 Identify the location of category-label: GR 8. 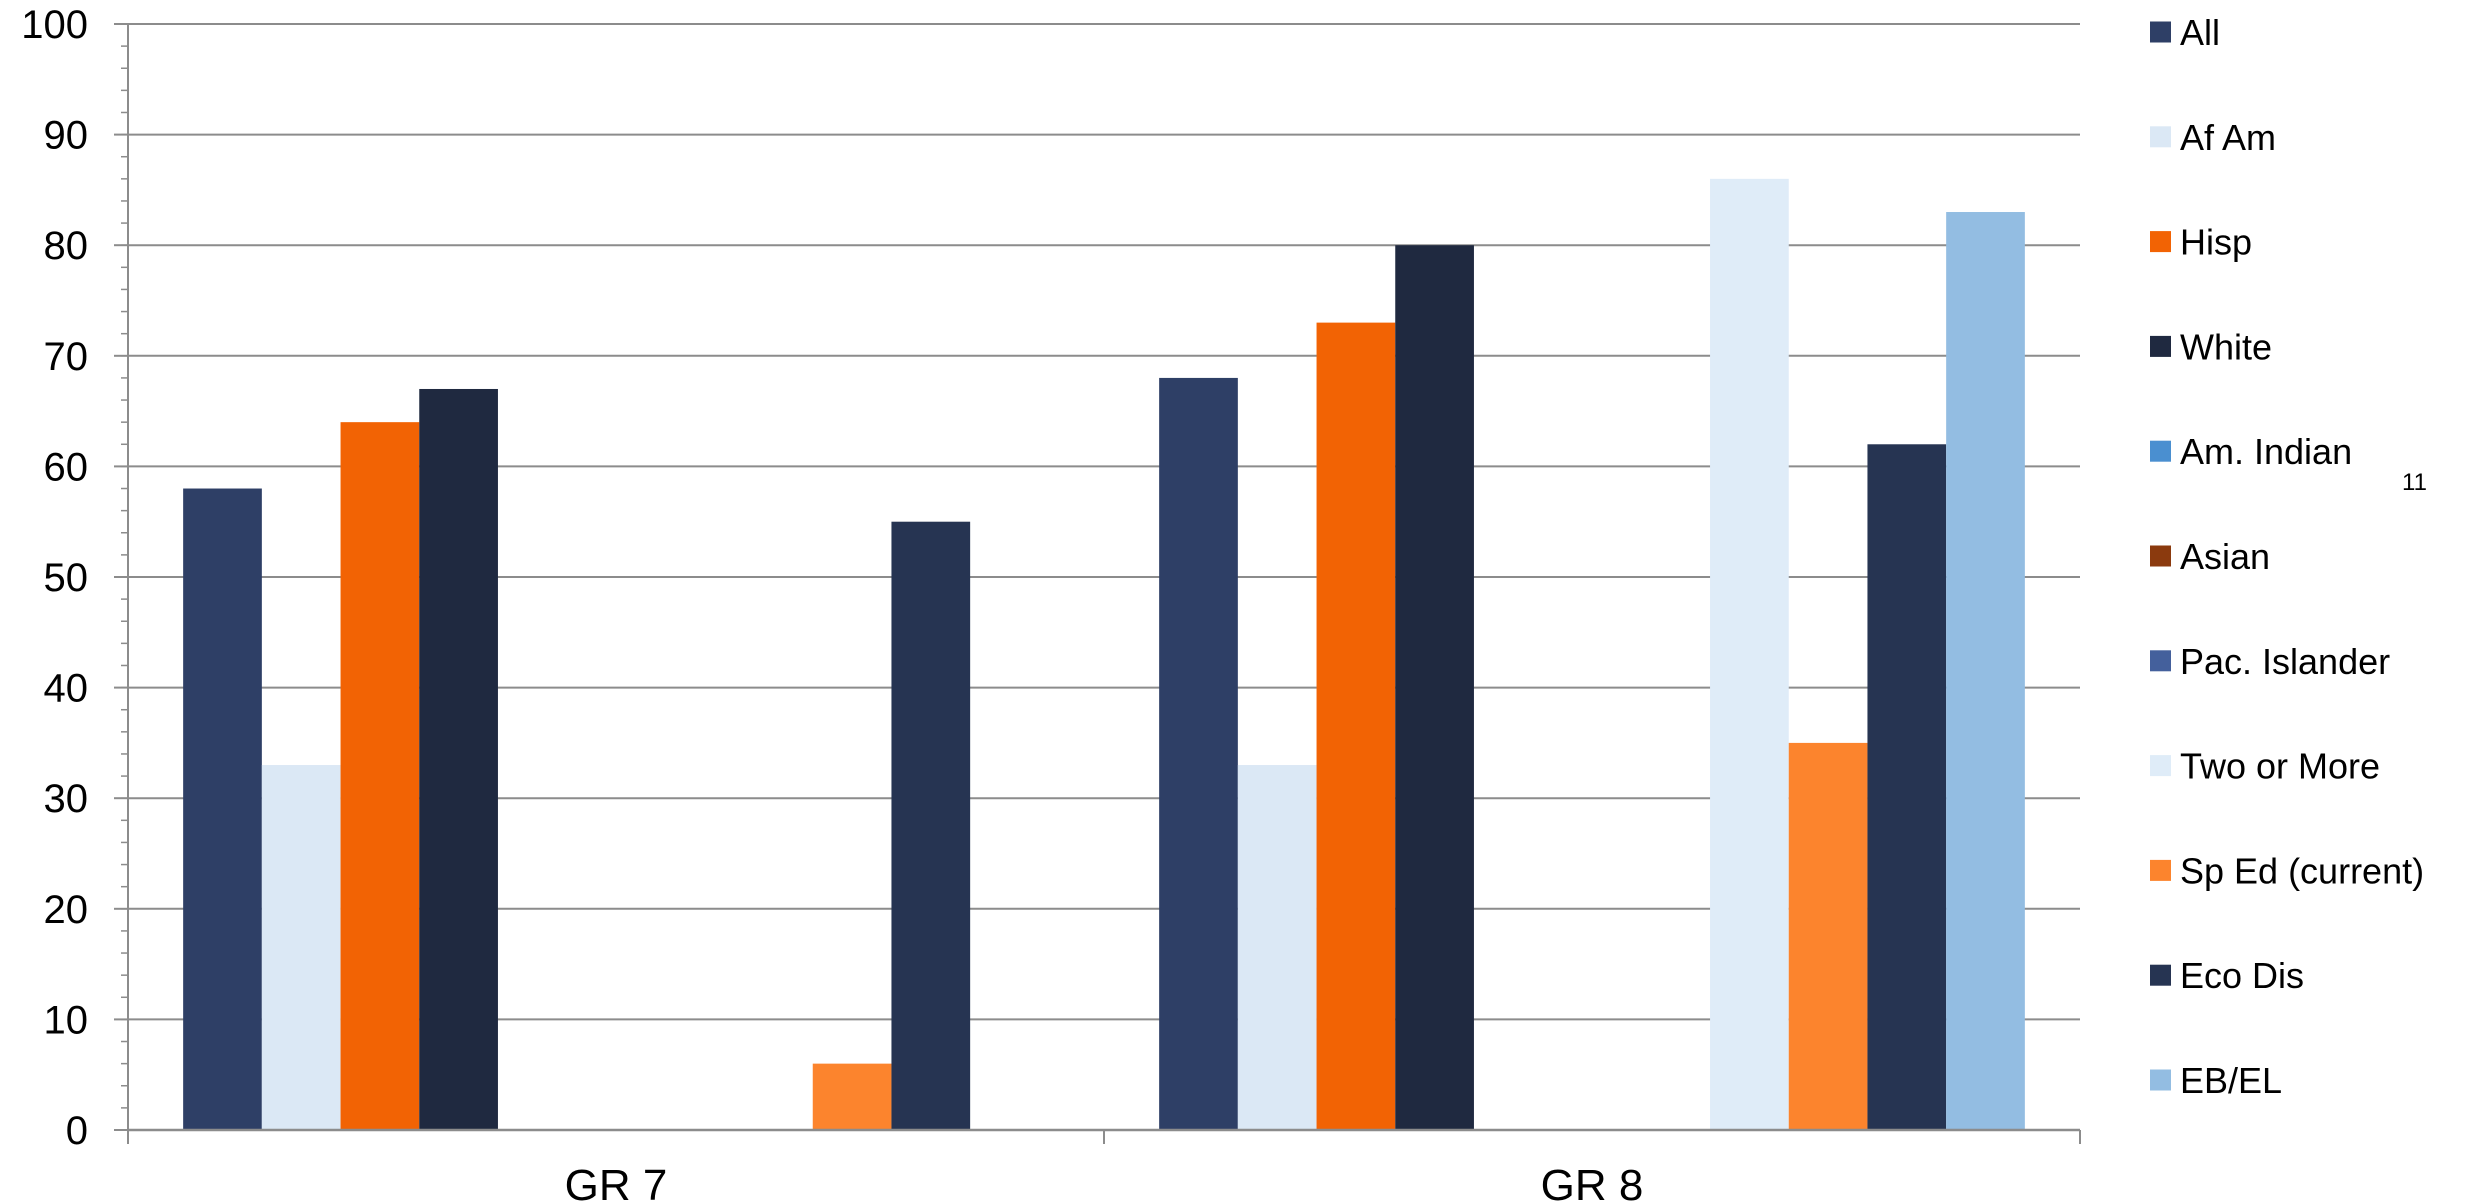
(1592, 1182).